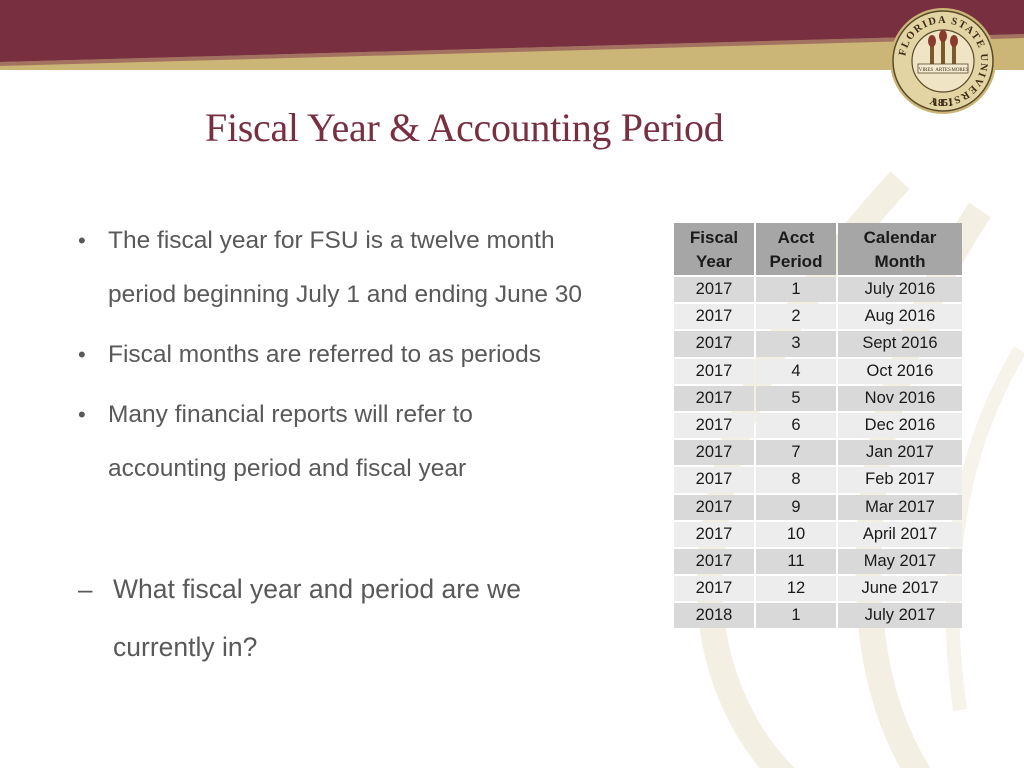 The height and width of the screenshot is (768, 1024). Describe the element at coordinates (900, 589) in the screenshot. I see `cell-month: June 2017` at that location.